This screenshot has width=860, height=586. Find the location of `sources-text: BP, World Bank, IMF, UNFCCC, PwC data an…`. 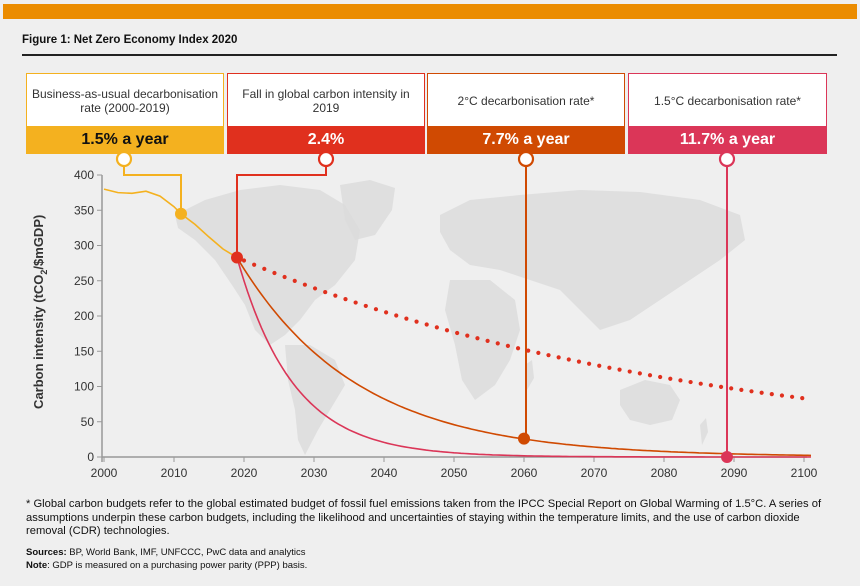

sources-text: BP, World Bank, IMF, UNFCCC, PwC data an… is located at coordinates (186, 552).